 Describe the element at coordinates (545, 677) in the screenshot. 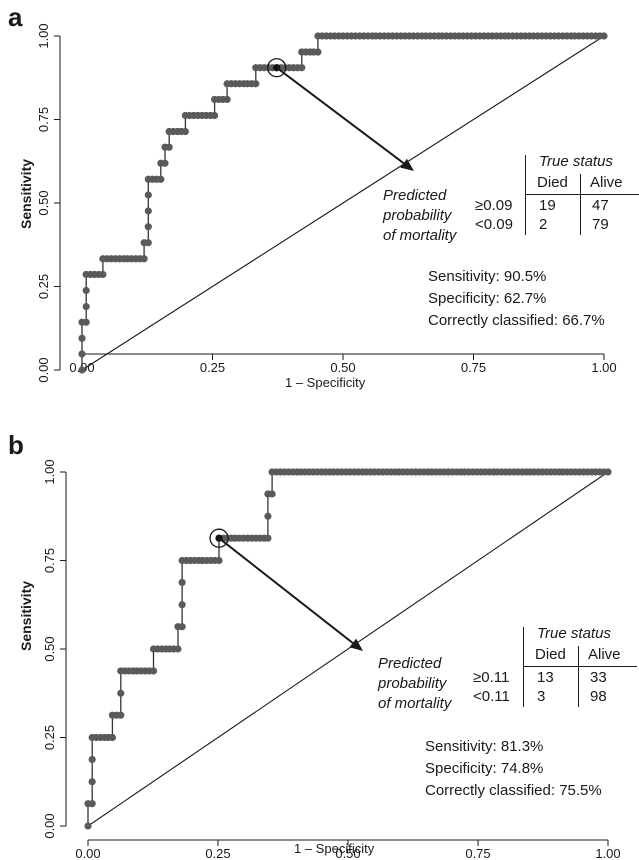

I see `table-cell: 13` at that location.